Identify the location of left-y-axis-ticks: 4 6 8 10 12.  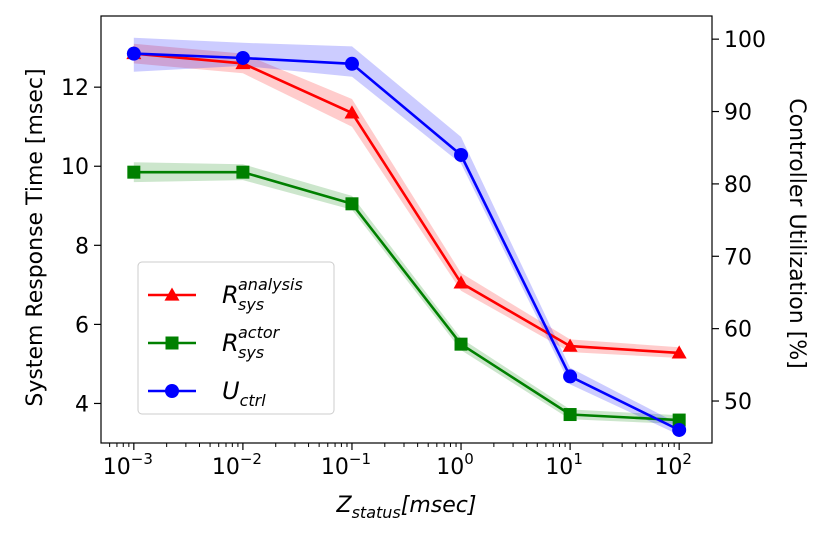
(81, 246).